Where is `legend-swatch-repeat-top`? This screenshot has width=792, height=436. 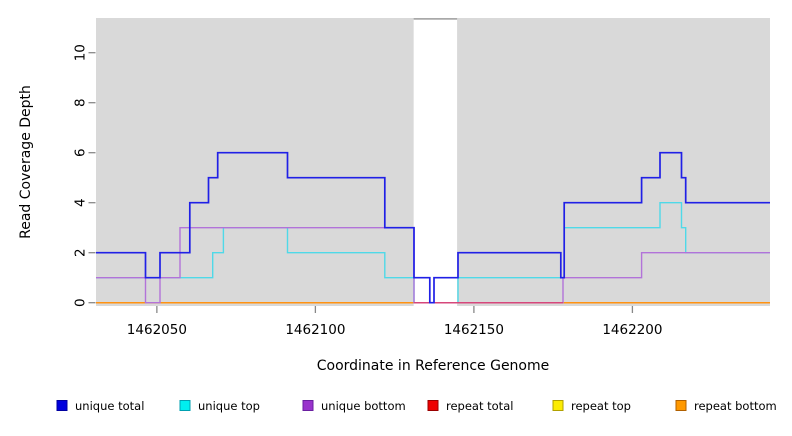 legend-swatch-repeat-top is located at coordinates (558, 405).